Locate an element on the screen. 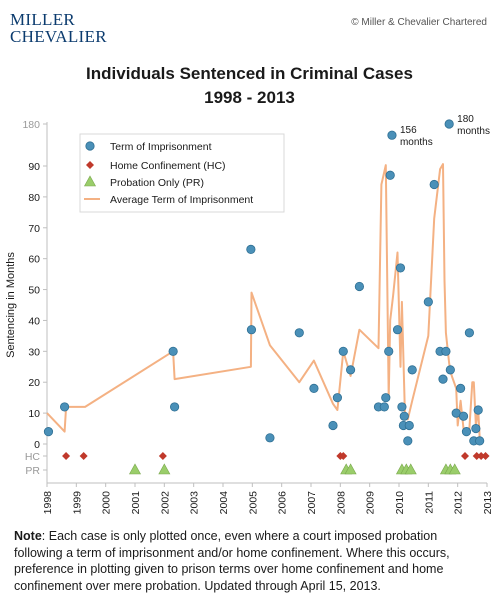 The image size is (499, 595). y-category-label: PR is located at coordinates (32, 471).